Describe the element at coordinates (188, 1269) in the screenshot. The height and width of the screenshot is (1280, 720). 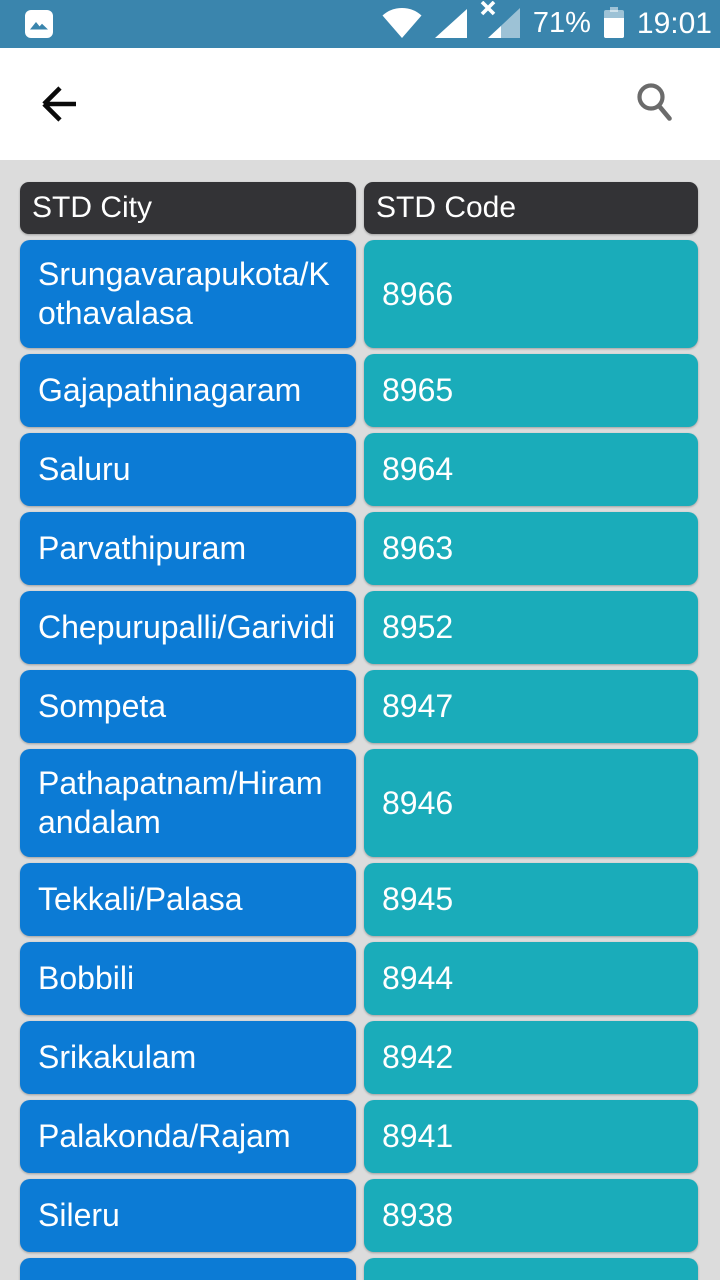
I see `std-city-cell` at that location.